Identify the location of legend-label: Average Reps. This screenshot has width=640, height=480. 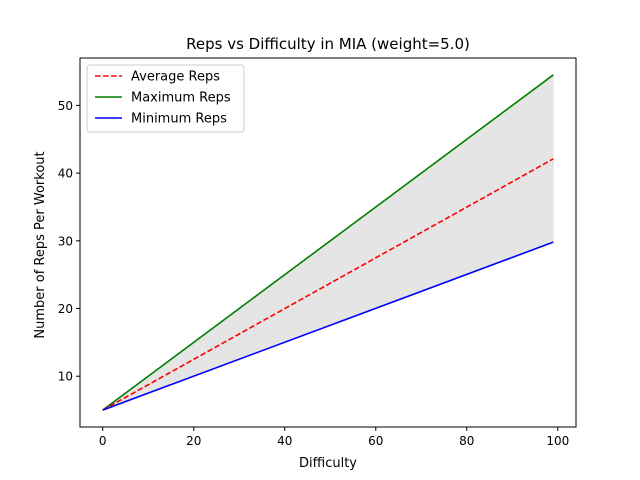
(175, 77).